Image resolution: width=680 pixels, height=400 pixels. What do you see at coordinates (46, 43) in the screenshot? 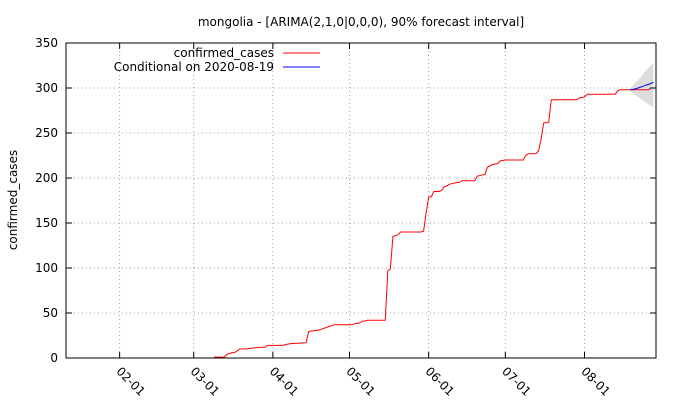
I see `y-tick-label: 350` at bounding box center [46, 43].